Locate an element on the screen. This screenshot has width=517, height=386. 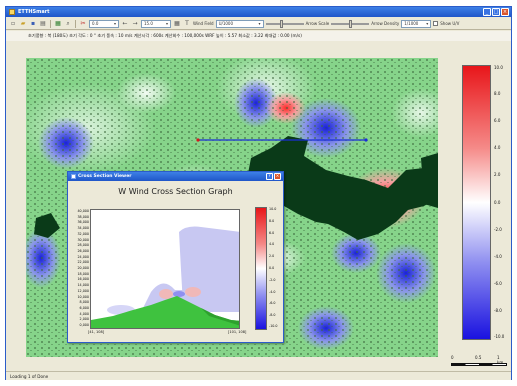
density-combo: 1/1000 ▾ is located at coordinates (416, 23).